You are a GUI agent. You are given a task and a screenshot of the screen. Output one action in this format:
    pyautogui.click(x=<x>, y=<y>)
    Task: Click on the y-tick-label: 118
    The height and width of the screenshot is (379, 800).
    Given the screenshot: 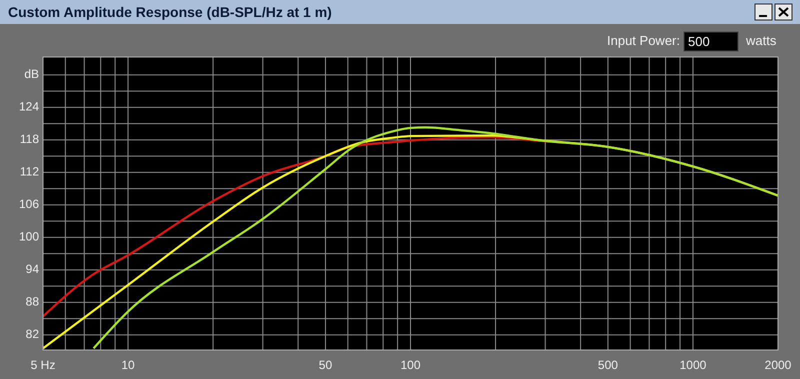 What is the action you would take?
    pyautogui.click(x=30, y=139)
    